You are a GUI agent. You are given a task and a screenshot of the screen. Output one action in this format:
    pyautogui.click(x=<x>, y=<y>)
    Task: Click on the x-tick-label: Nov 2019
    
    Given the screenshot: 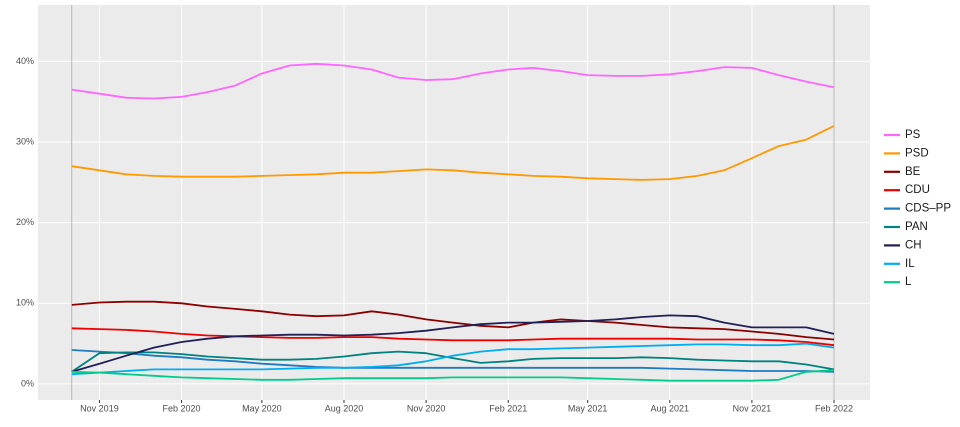 What is the action you would take?
    pyautogui.click(x=99, y=408)
    